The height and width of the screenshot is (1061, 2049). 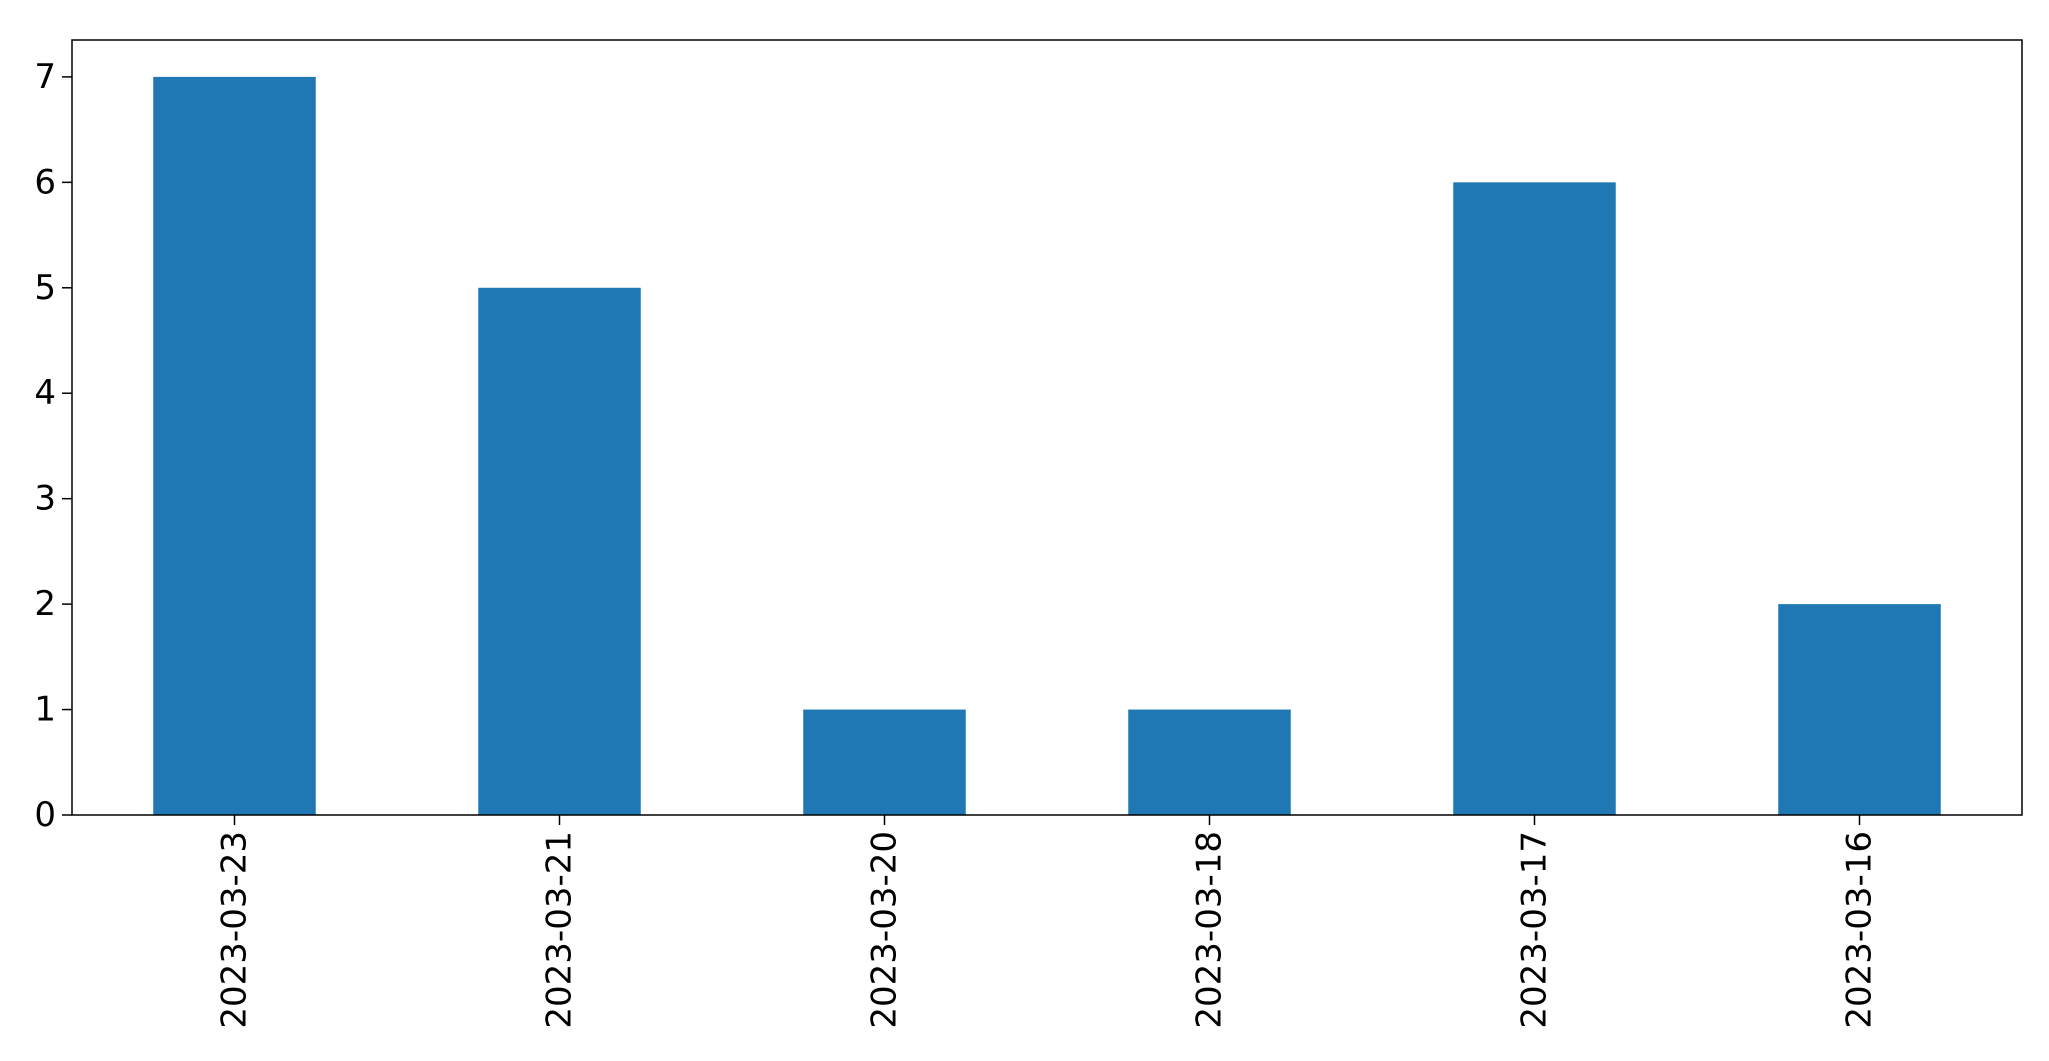 What do you see at coordinates (45, 182) in the screenshot?
I see `y-tick-label: 6` at bounding box center [45, 182].